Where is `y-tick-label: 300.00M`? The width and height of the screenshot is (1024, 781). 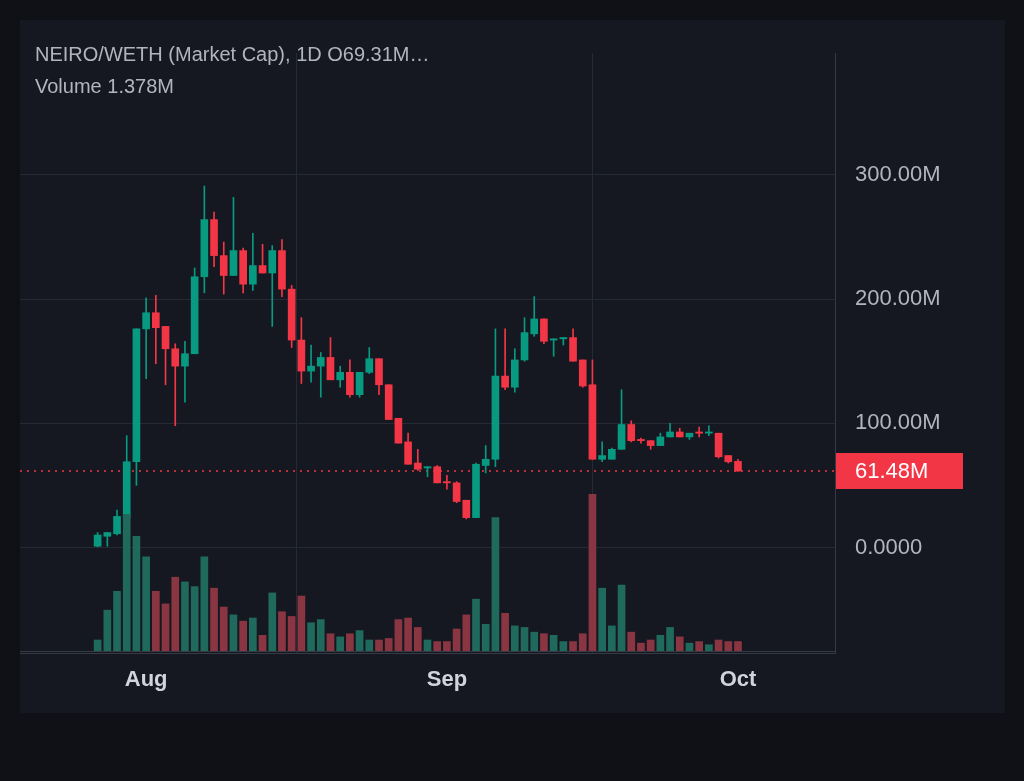 y-tick-label: 300.00M is located at coordinates (898, 173).